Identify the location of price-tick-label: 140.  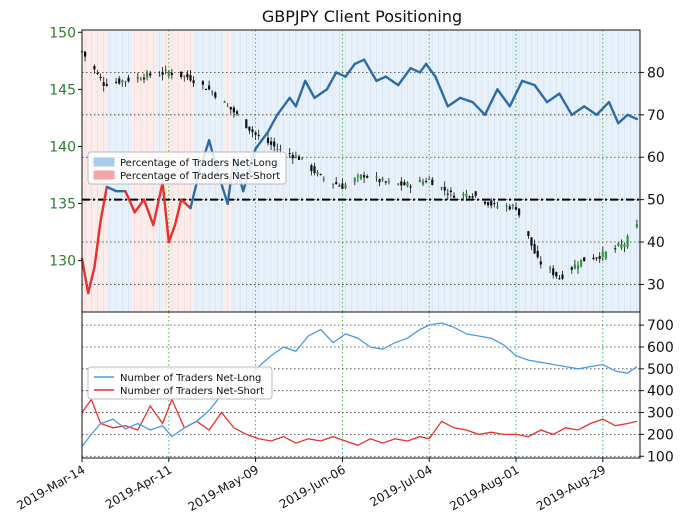
(62, 147).